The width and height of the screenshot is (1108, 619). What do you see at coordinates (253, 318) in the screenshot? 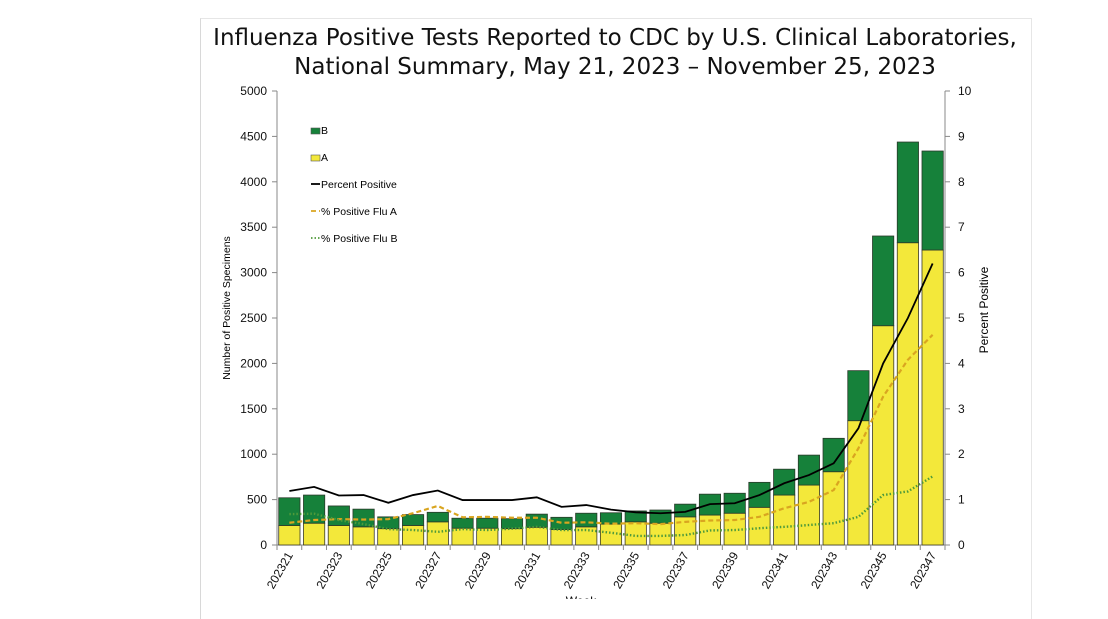
I see `y-tick-label: 2500` at bounding box center [253, 318].